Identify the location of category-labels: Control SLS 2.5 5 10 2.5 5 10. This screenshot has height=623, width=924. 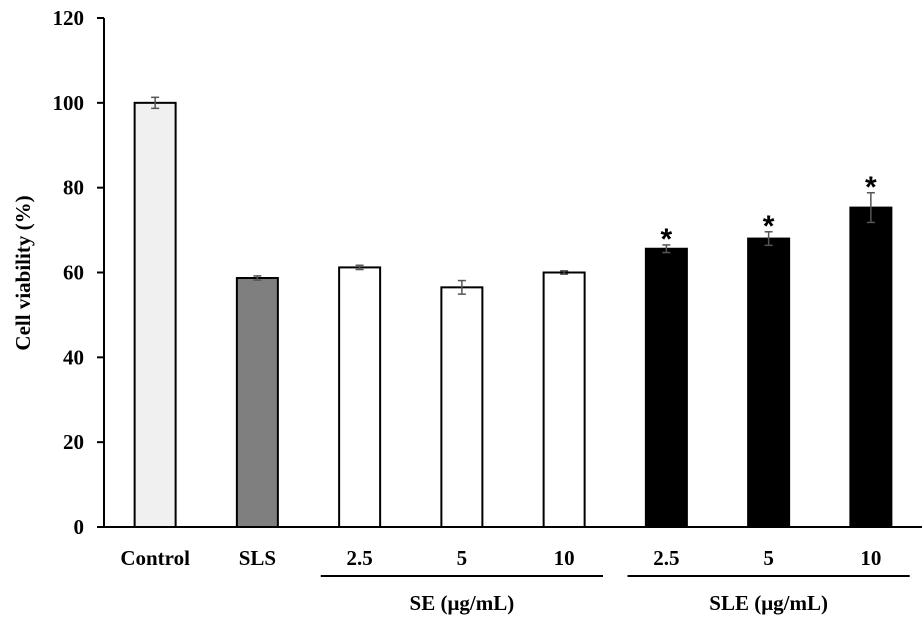
(500, 558).